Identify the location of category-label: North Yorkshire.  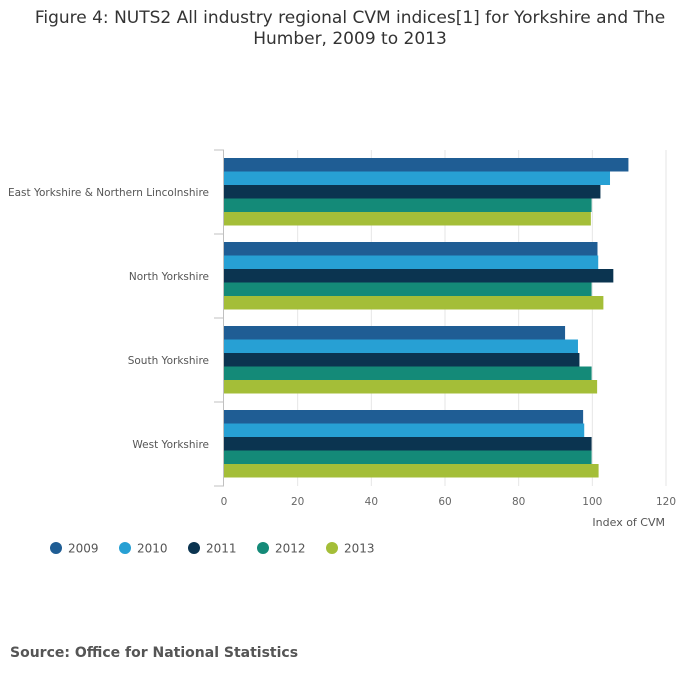
(169, 277).